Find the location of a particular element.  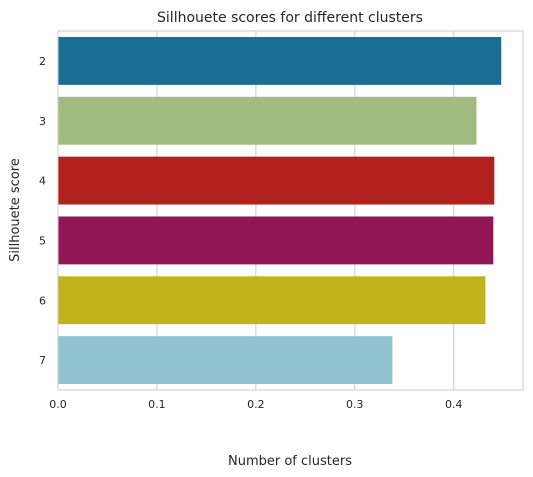

x-tick-label: 0.4 is located at coordinates (454, 404).